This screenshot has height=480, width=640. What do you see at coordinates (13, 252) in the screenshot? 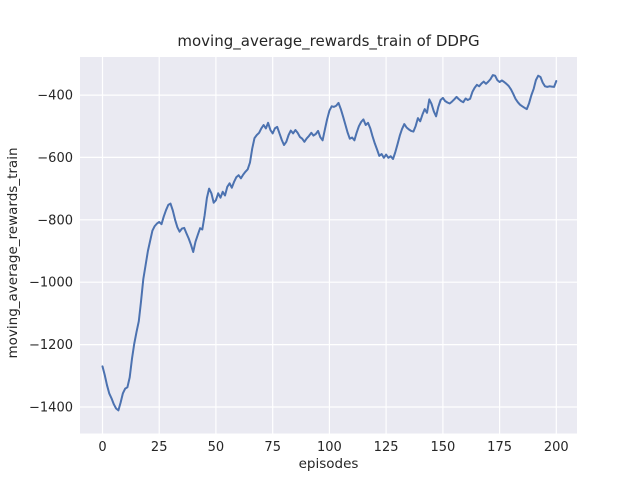
I see `y-axis-label: moving_average_rewards_train` at bounding box center [13, 252].